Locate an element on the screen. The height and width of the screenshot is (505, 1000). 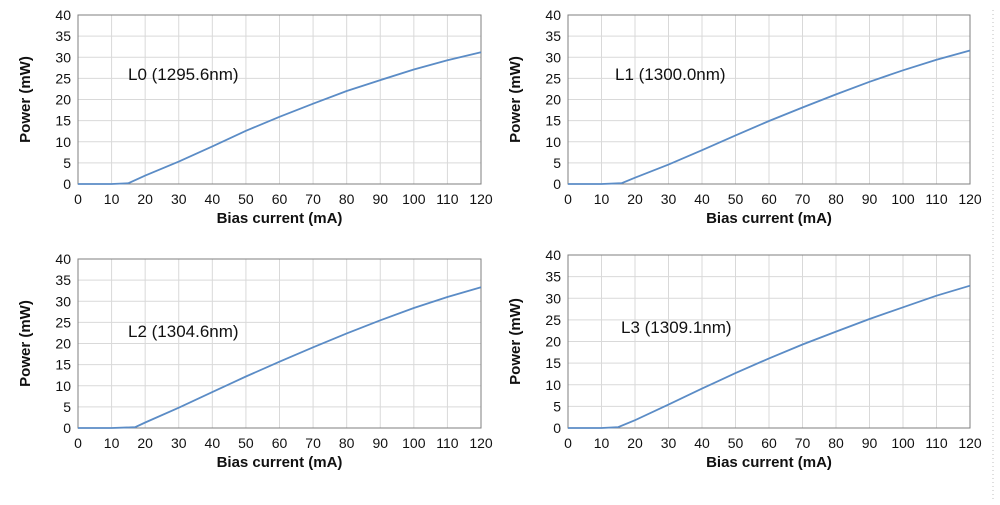
curve-annotation: L3 (1309.1nm) is located at coordinates (676, 327).